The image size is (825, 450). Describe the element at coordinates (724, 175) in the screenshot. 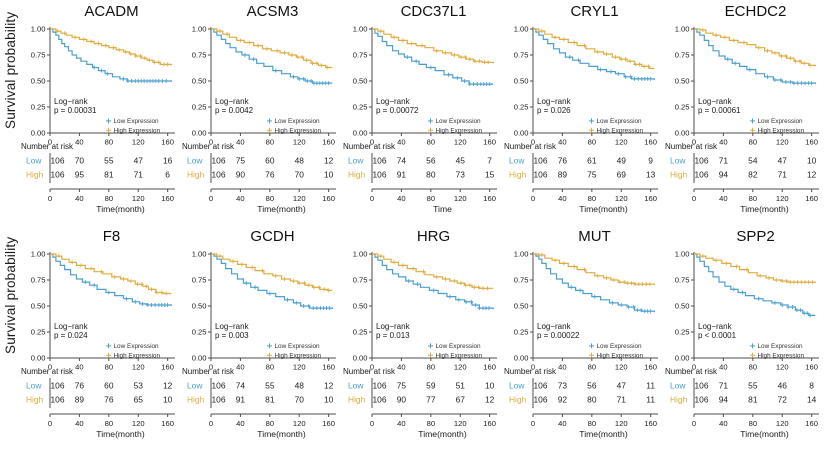

I see `risk-count: 94` at that location.